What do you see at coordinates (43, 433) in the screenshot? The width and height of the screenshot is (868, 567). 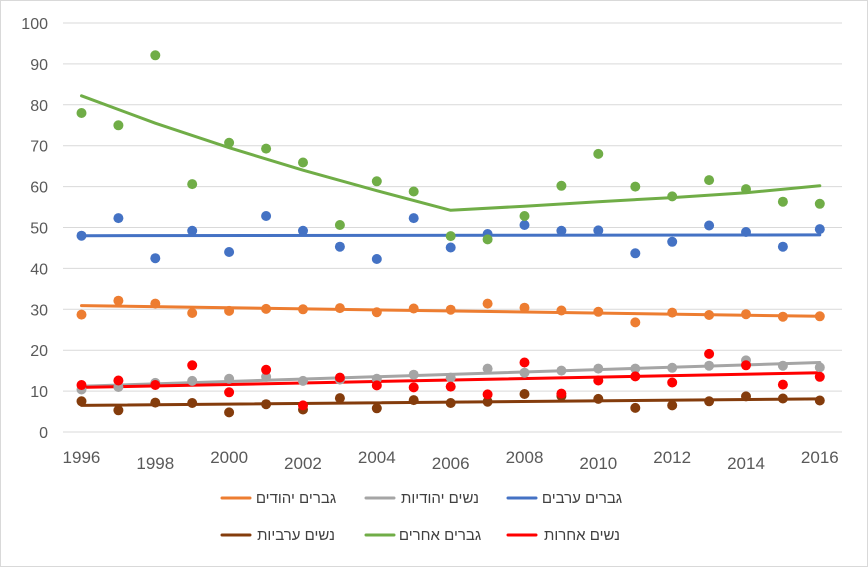 I see `y-tick-label: 0` at bounding box center [43, 433].